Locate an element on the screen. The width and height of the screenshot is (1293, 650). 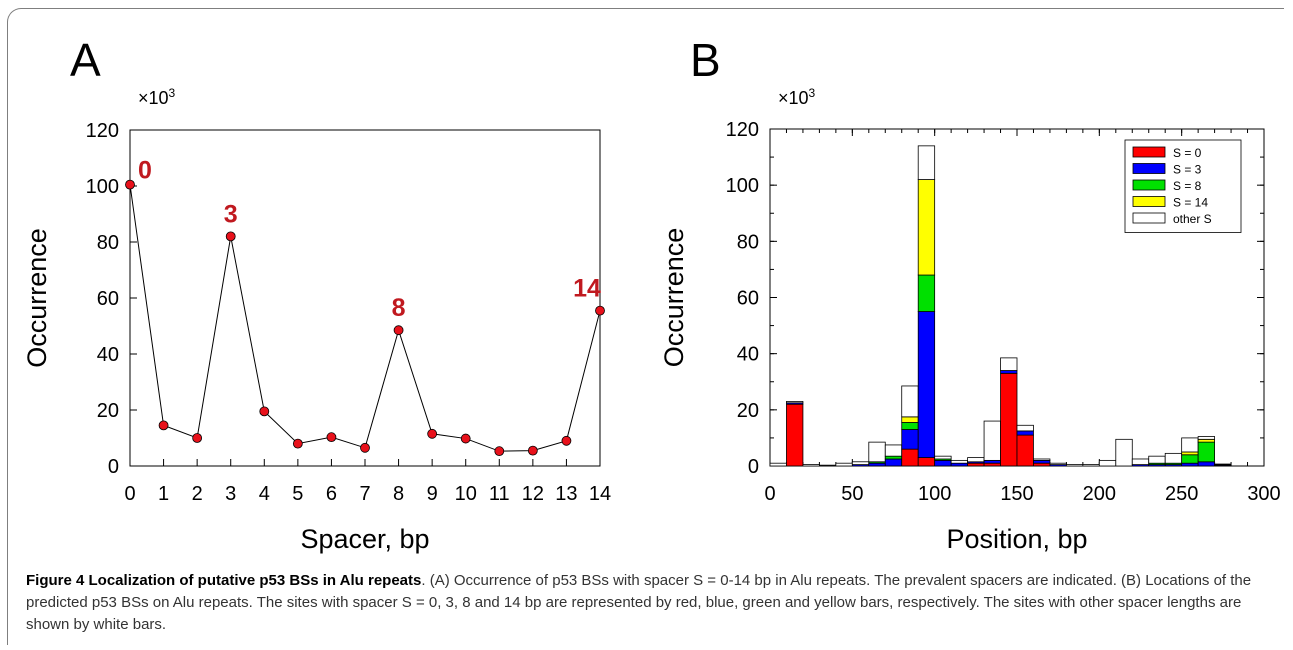
x-tick-label: 250 is located at coordinates (1181, 494).